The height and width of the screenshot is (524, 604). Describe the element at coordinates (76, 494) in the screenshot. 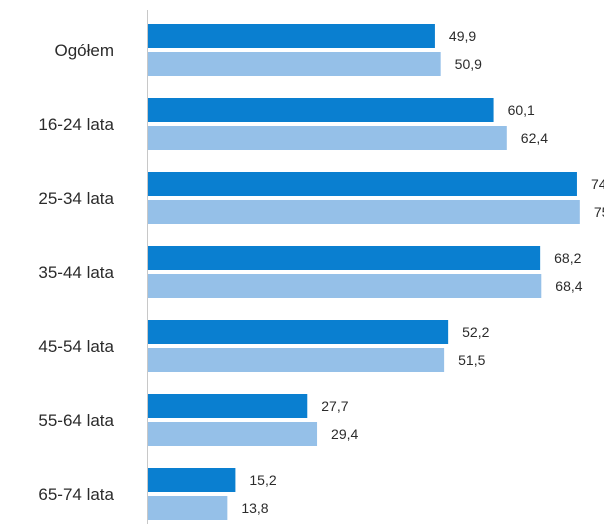

I see `category-label: 65-74 lata` at that location.